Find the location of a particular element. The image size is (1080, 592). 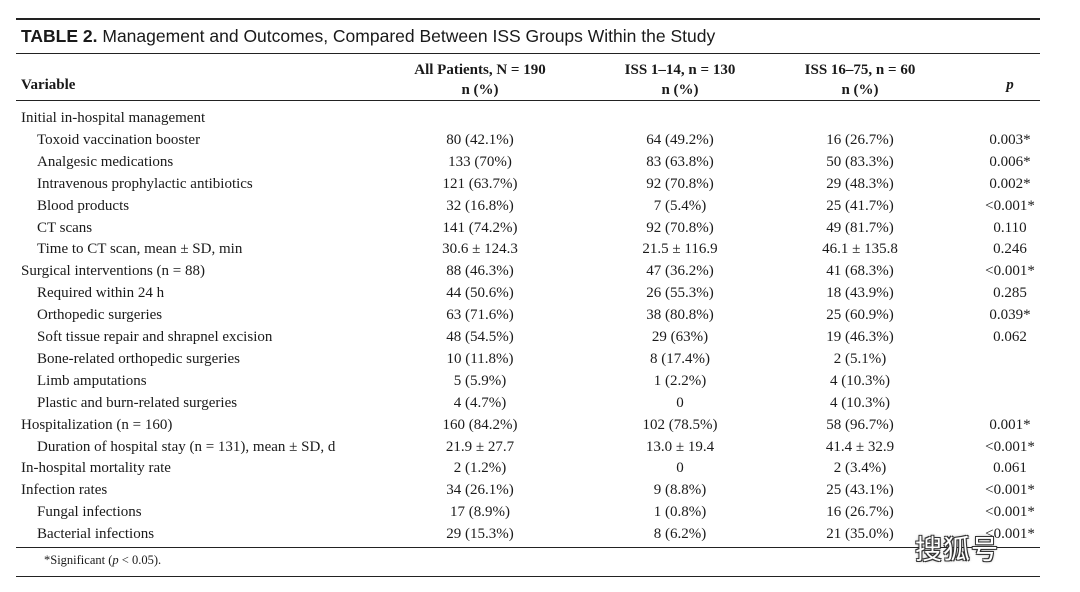

cell-iss-16-75: 21 (35.0%) is located at coordinates (860, 534).